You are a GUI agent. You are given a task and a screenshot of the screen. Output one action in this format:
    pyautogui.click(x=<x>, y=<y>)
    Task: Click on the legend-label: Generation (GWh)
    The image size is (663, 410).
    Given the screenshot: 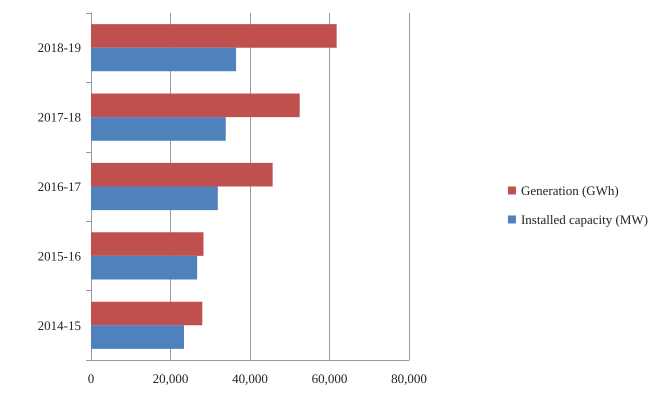 What is the action you would take?
    pyautogui.click(x=569, y=190)
    